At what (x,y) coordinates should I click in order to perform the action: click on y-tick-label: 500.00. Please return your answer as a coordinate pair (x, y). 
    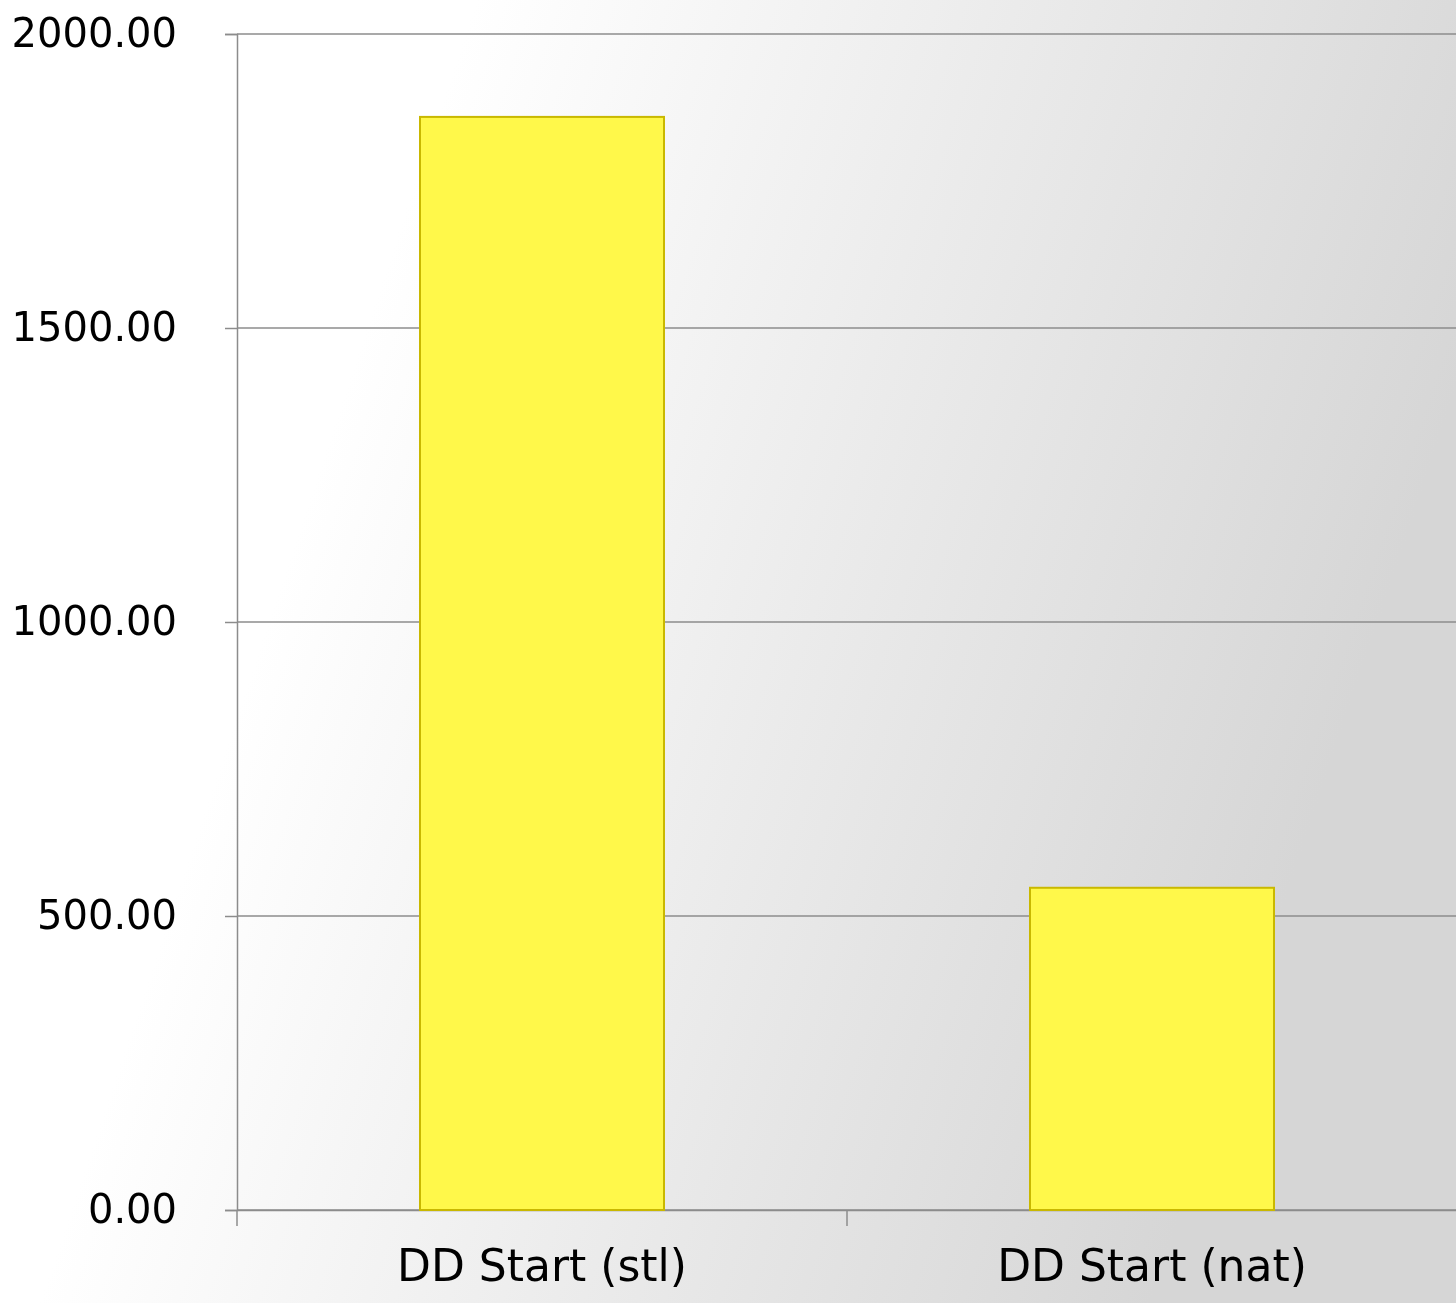
    Looking at the image, I should click on (107, 915).